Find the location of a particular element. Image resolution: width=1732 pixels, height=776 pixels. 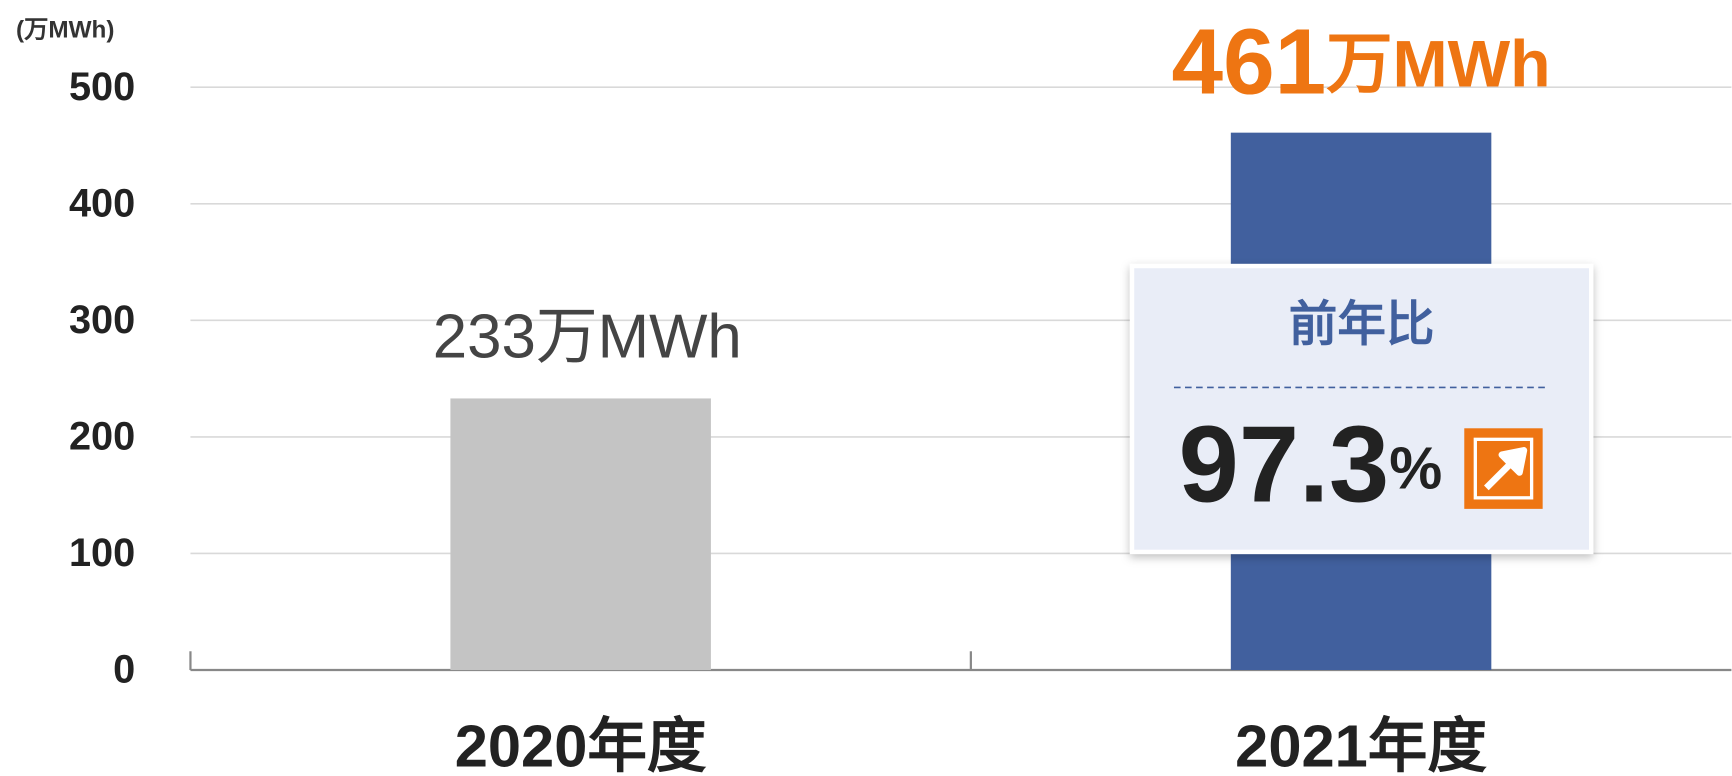

y-tick-label: 200 is located at coordinates (102, 437).